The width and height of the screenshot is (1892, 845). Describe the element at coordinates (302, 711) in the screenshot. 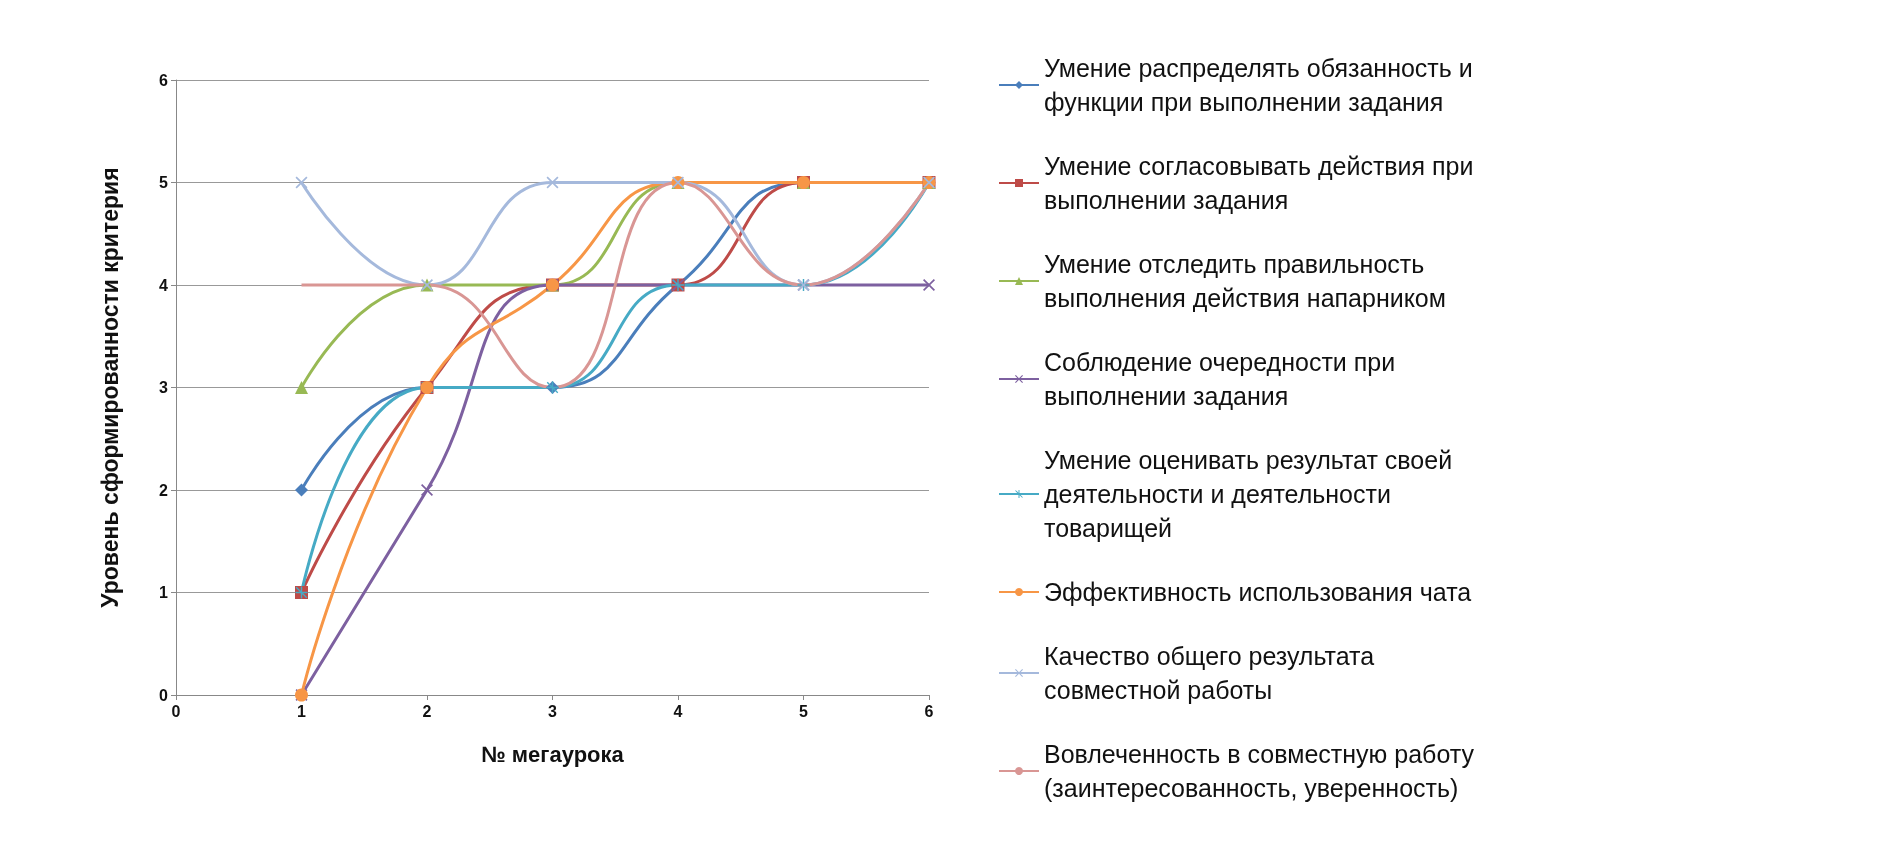

I see `x-tick-label: 1` at that location.